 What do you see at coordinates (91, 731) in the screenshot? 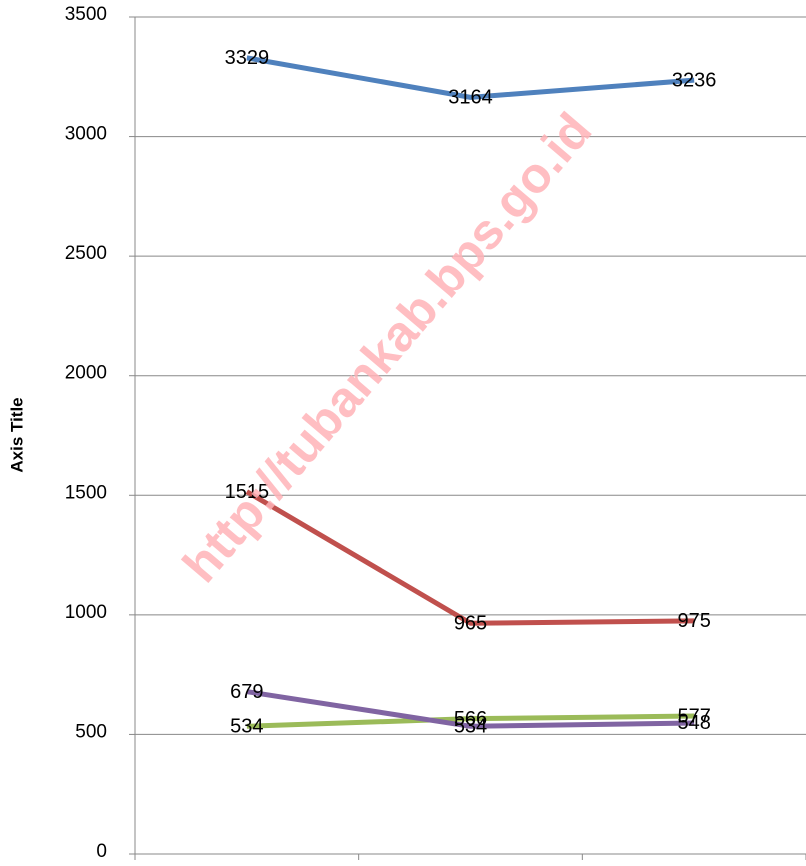
I see `y-tick-label: 500` at bounding box center [91, 731].